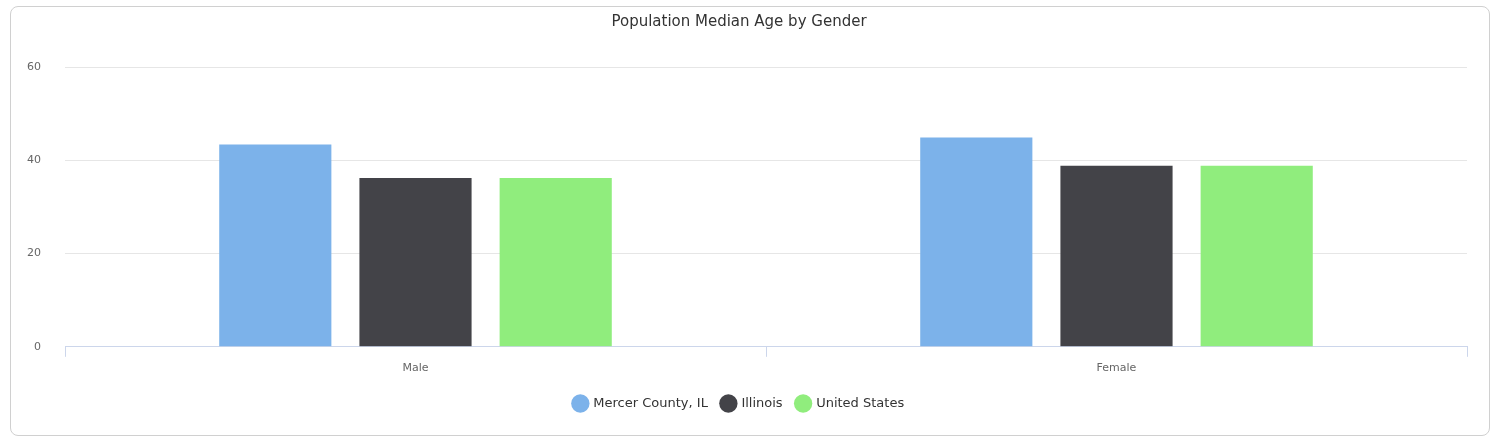  What do you see at coordinates (34, 160) in the screenshot?
I see `y-tick-label: 40` at bounding box center [34, 160].